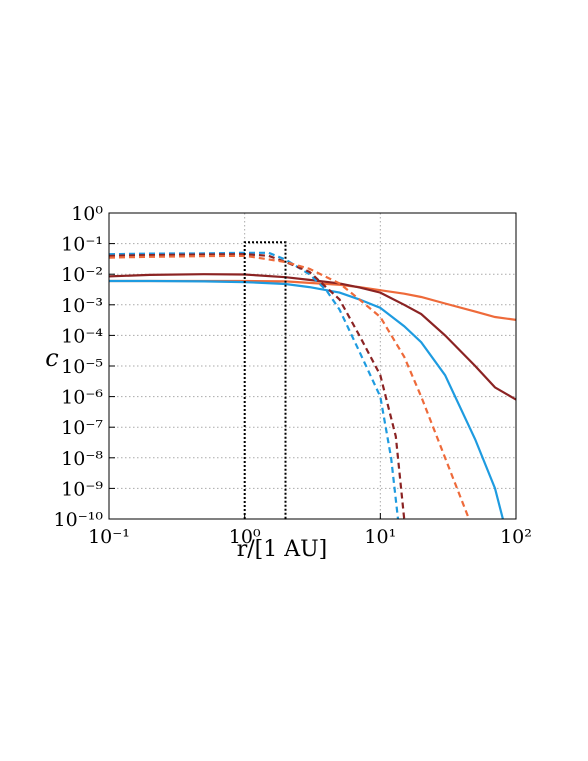  Describe the element at coordinates (282, 549) in the screenshot. I see `x-axis-label: r/[1 AU]` at that location.